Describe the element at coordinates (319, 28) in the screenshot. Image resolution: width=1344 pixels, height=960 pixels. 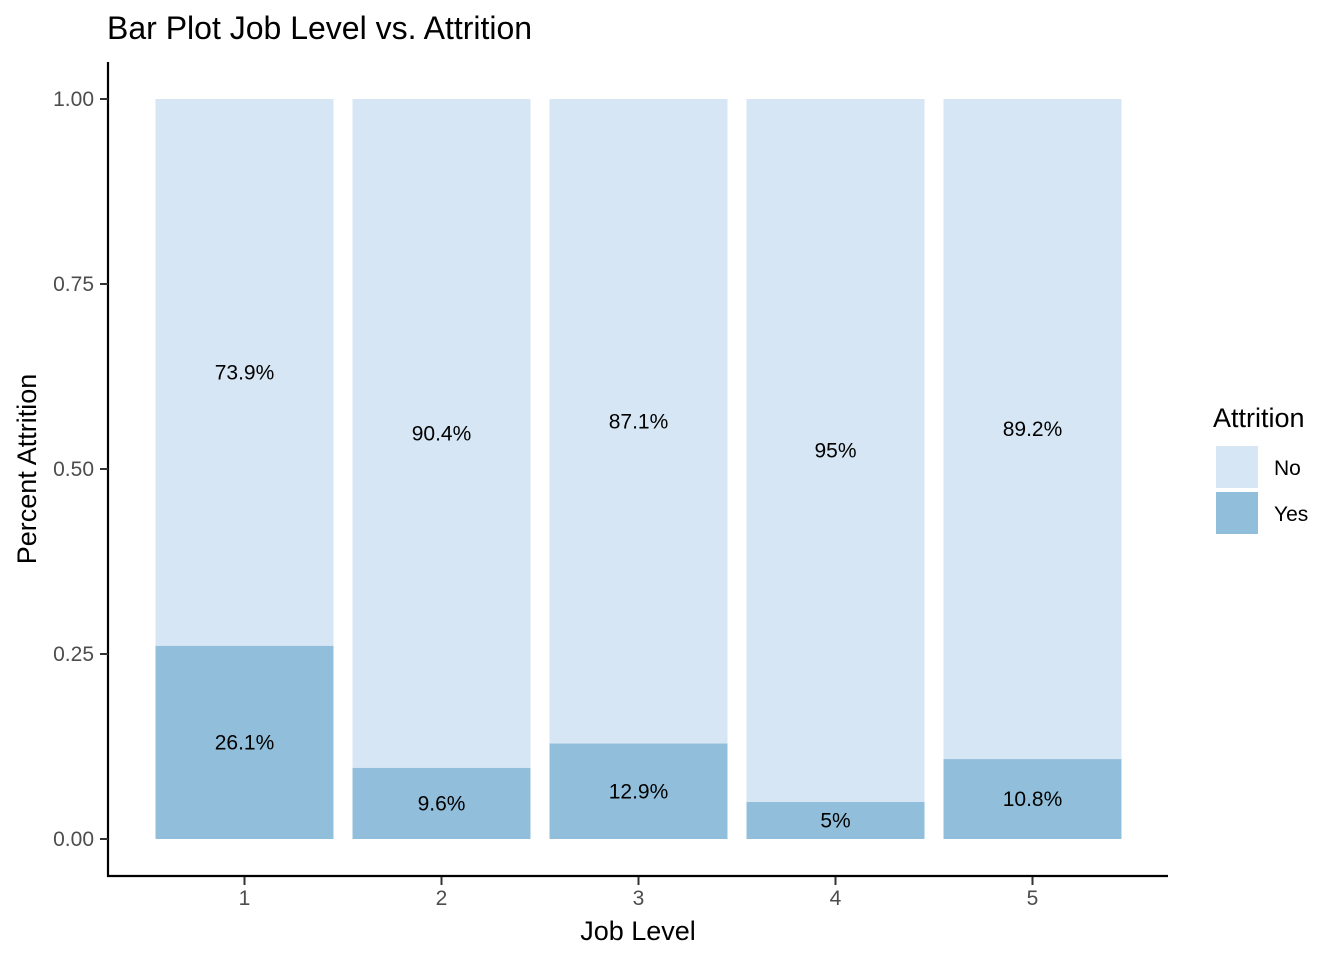
I see `chart-title: Bar Plot Job Level vs. Attrition` at that location.